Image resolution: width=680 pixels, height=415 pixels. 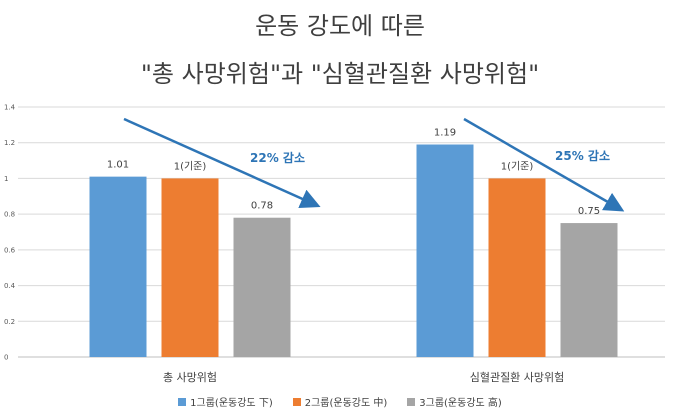 What do you see at coordinates (517, 377) in the screenshot?
I see `category-label: 심혈관질환 사망위험` at bounding box center [517, 377].